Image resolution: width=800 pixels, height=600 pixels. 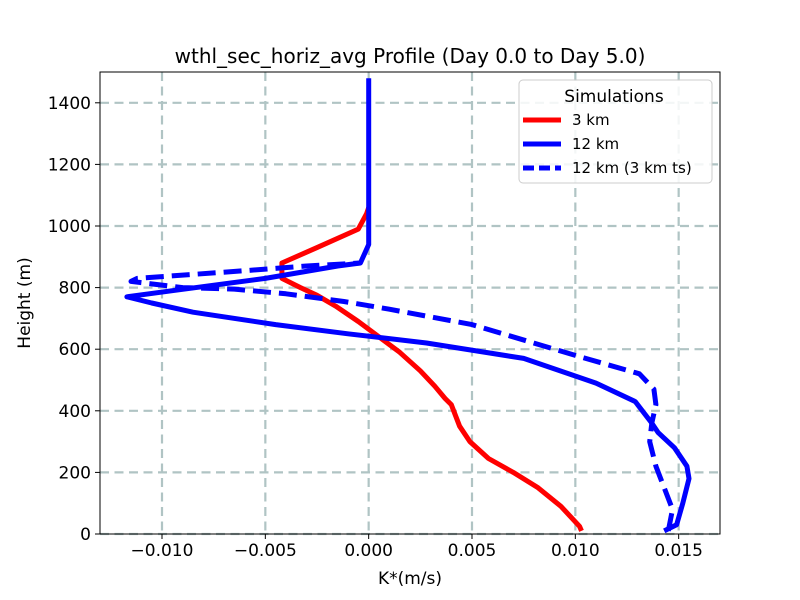 I want to click on y-tick-label: 1400, so click(x=69, y=104).